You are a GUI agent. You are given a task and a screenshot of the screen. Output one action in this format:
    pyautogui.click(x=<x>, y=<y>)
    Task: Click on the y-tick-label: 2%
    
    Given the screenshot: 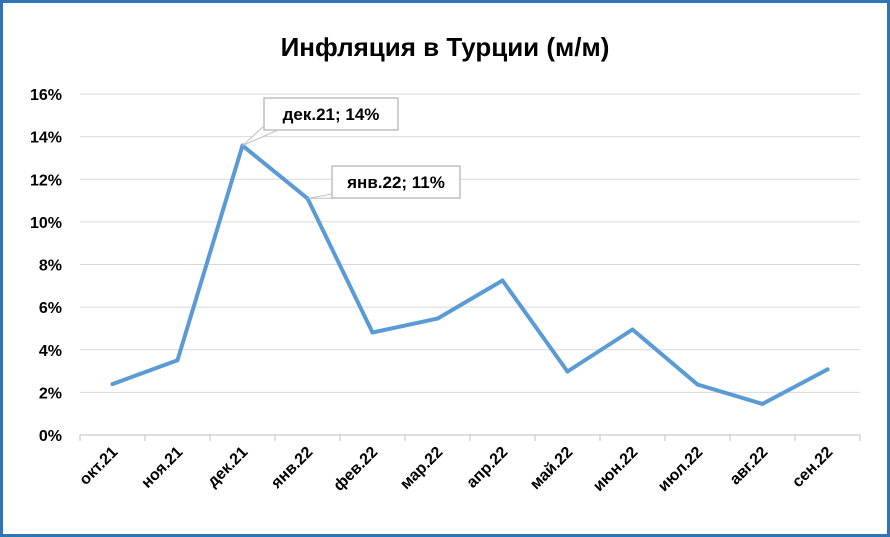 What is the action you would take?
    pyautogui.click(x=50, y=393)
    